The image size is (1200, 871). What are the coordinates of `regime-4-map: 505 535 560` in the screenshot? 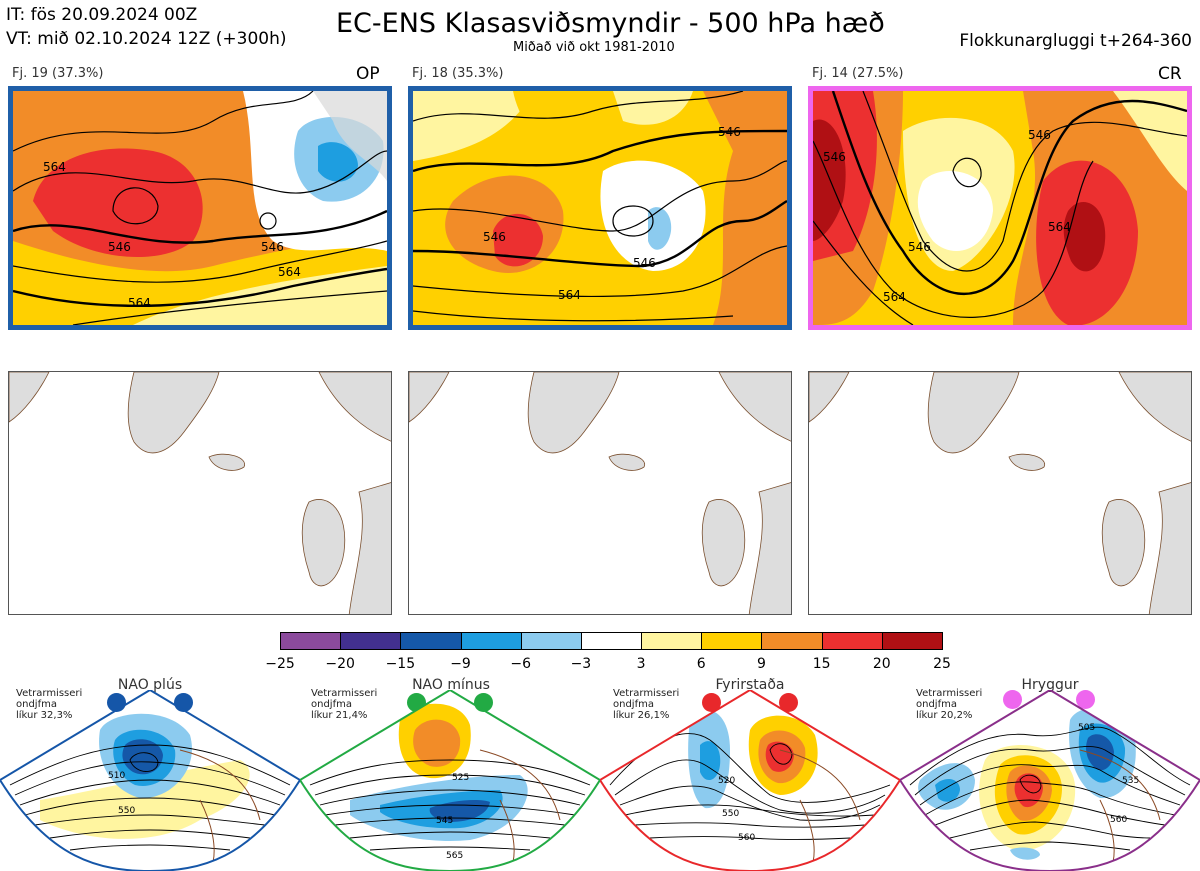 It's located at (1050, 780).